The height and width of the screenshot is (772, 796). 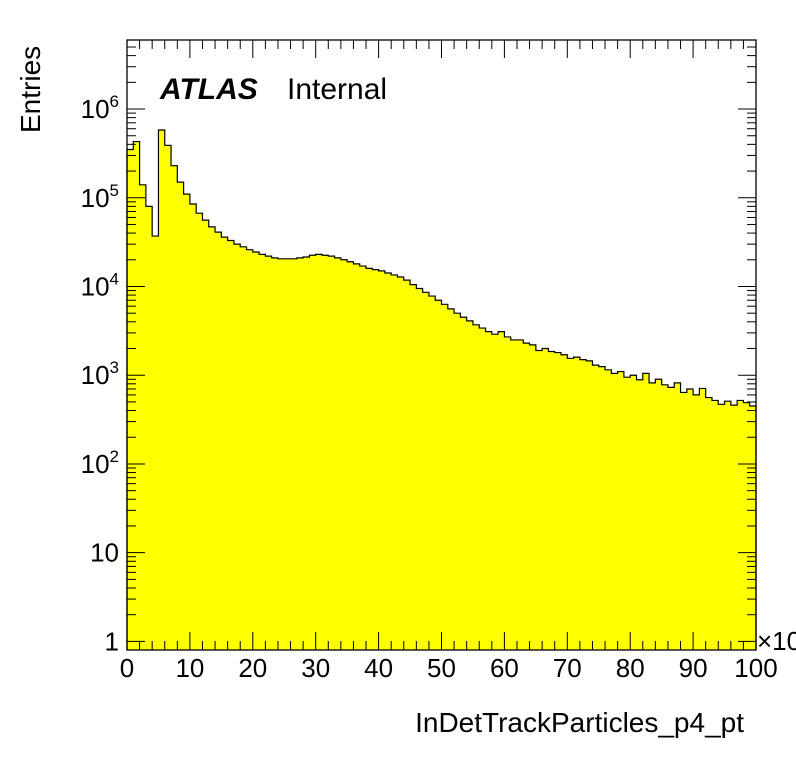 What do you see at coordinates (100, 108) in the screenshot?
I see `y-tick-label: 10⁶` at bounding box center [100, 108].